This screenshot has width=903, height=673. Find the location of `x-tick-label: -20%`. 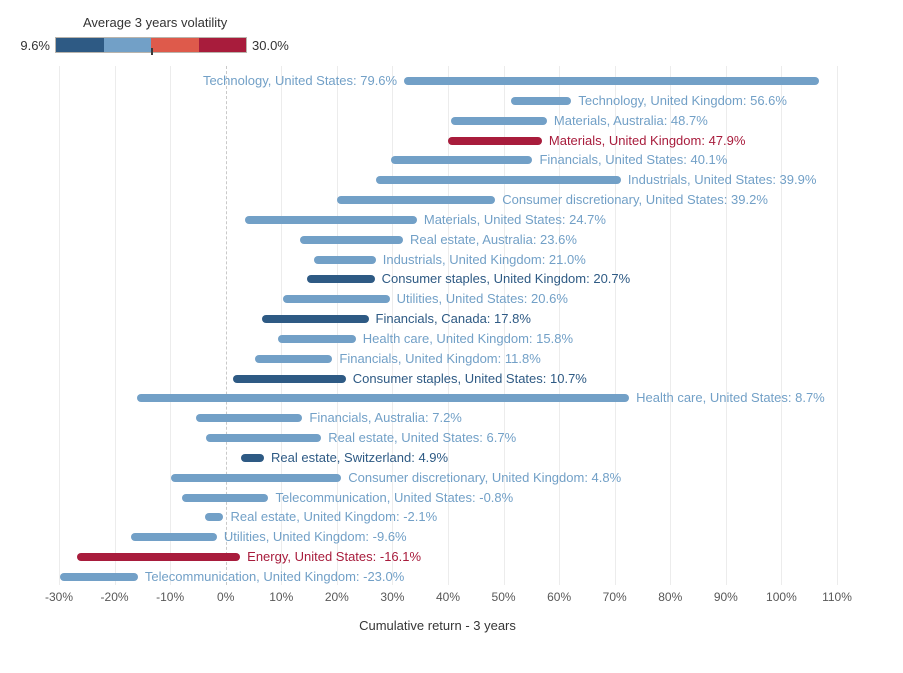

x-tick-label: -20% is located at coordinates (114, 597).